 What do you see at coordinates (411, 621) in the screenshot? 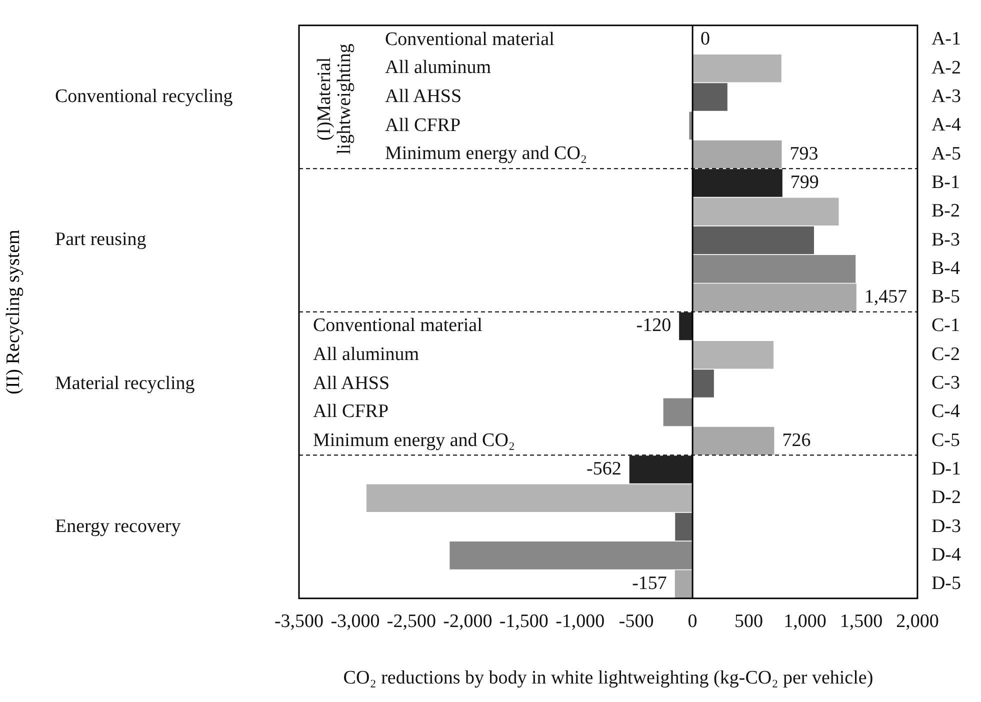
I see `x-tick-label: -2,500` at bounding box center [411, 621].